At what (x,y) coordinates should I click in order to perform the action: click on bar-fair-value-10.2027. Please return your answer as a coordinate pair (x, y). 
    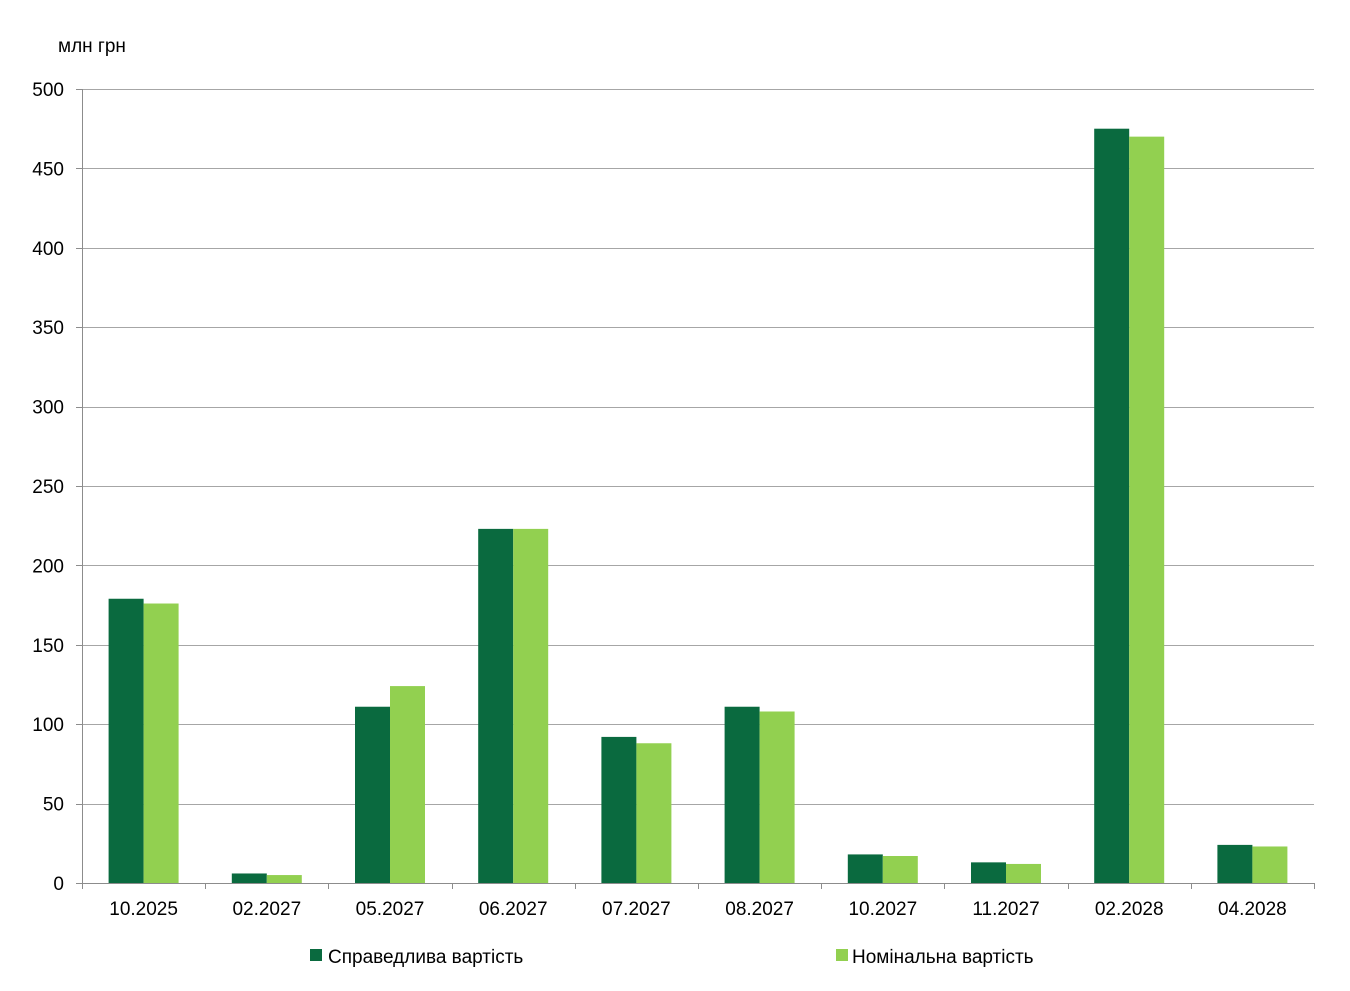
    Looking at the image, I should click on (865, 868).